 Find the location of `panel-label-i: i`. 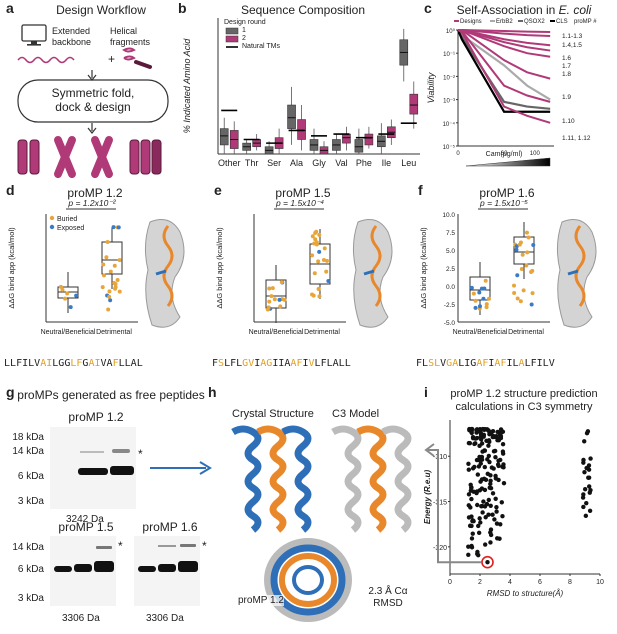

panel-label-i: i is located at coordinates (426, 392).